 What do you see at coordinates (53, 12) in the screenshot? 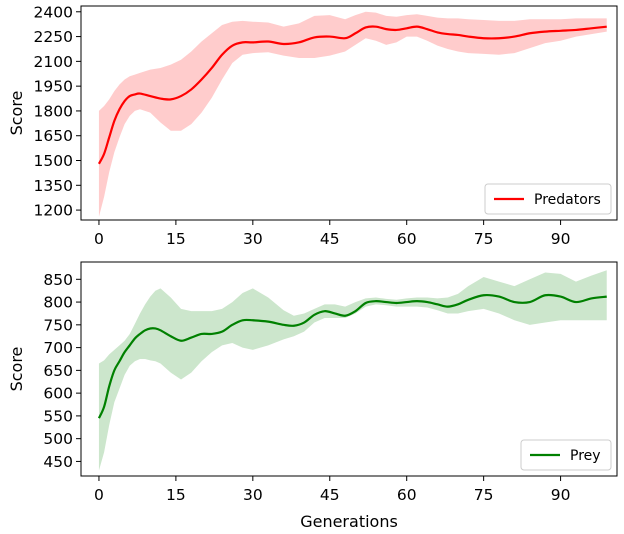
I see `y-tick-label: 2400` at bounding box center [53, 12].